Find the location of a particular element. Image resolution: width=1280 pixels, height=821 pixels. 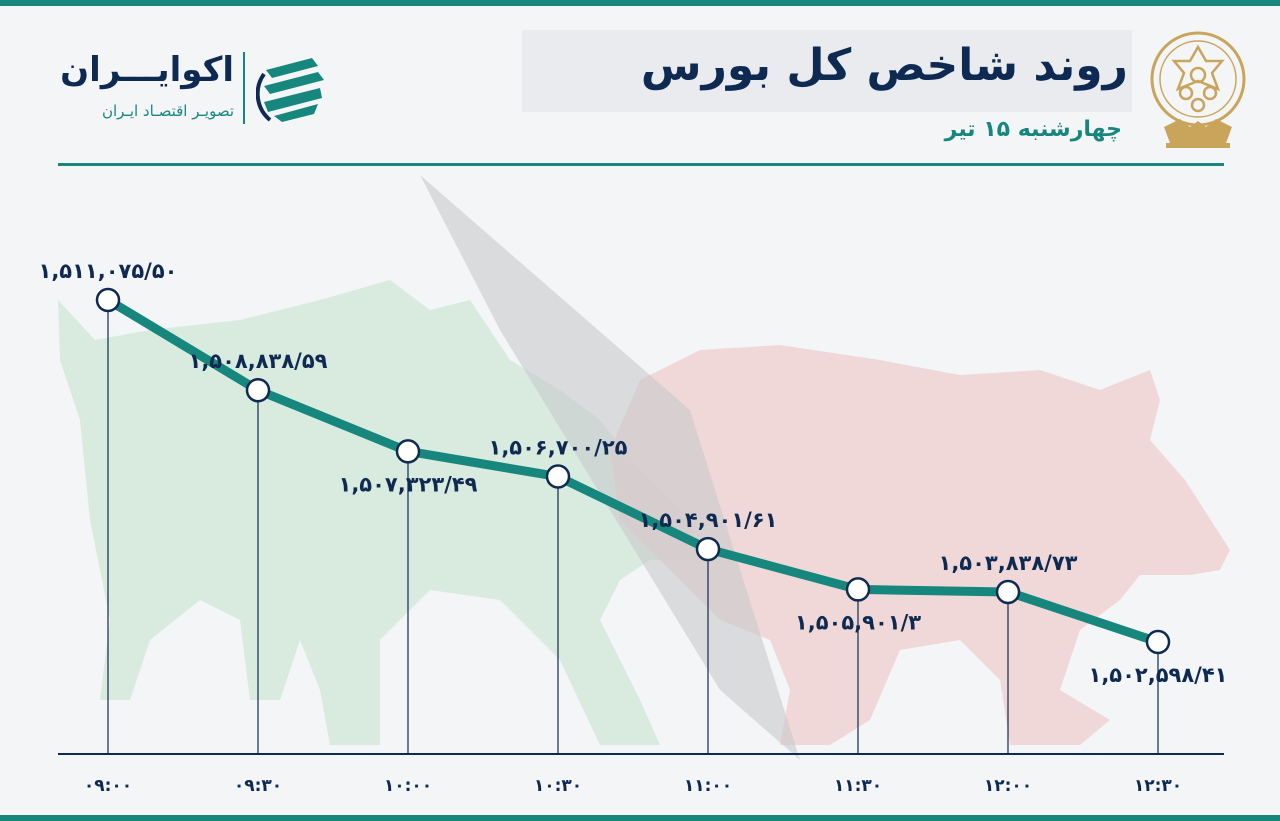

brand-name: اکوایـــران is located at coordinates (147, 70).